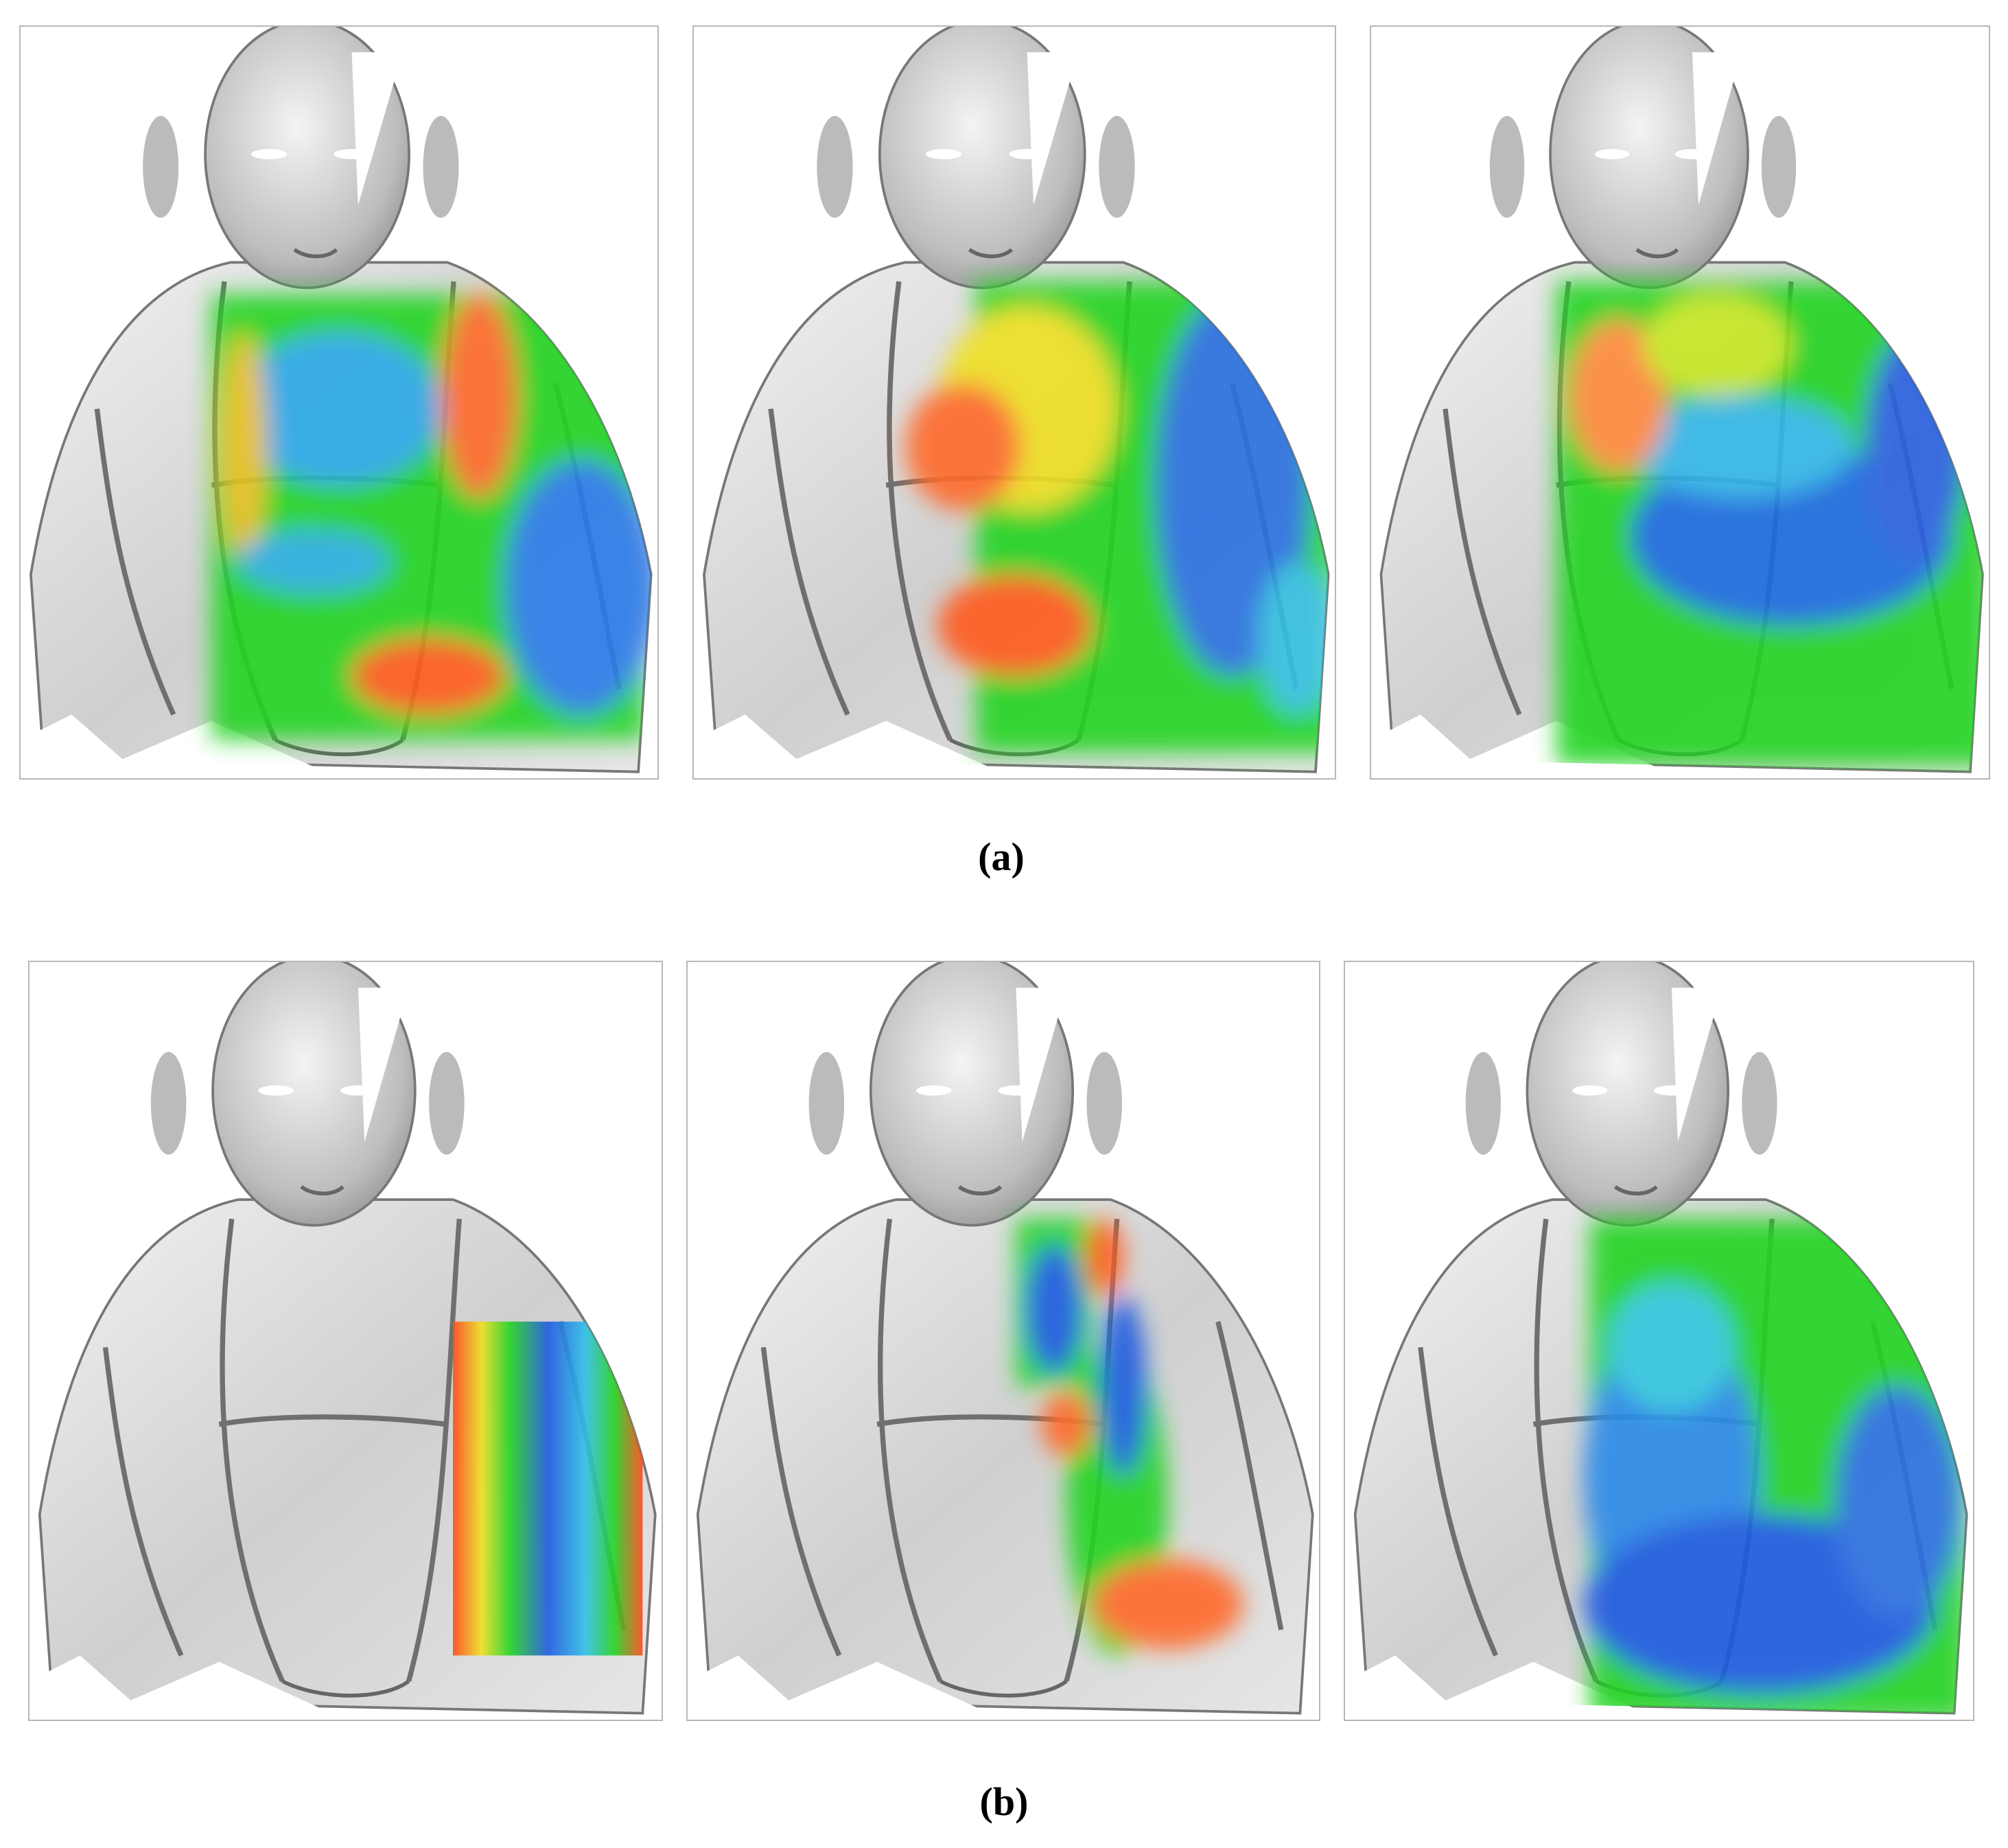 This screenshot has height=1848, width=2008. I want to click on panel-b3, so click(1659, 1341).